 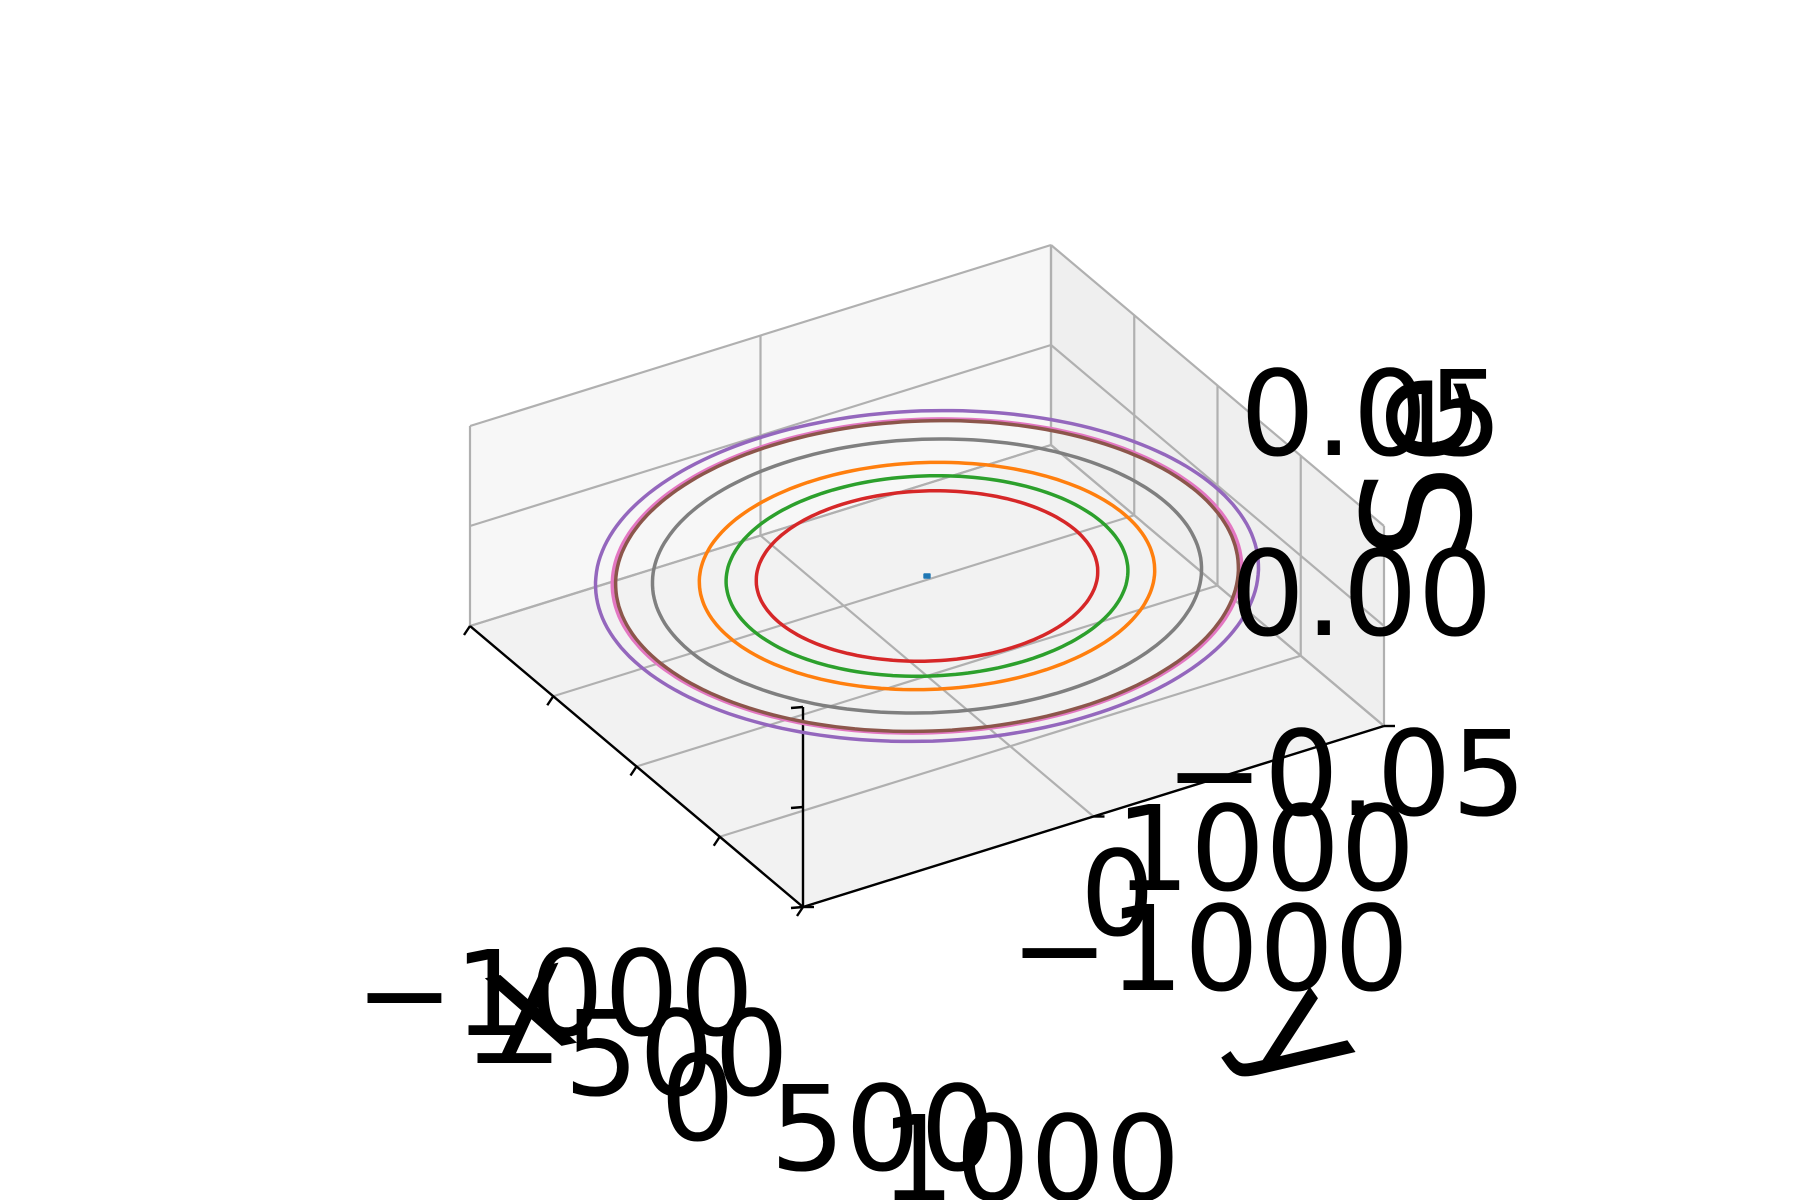 I want to click on data-series, so click(x=927, y=576).